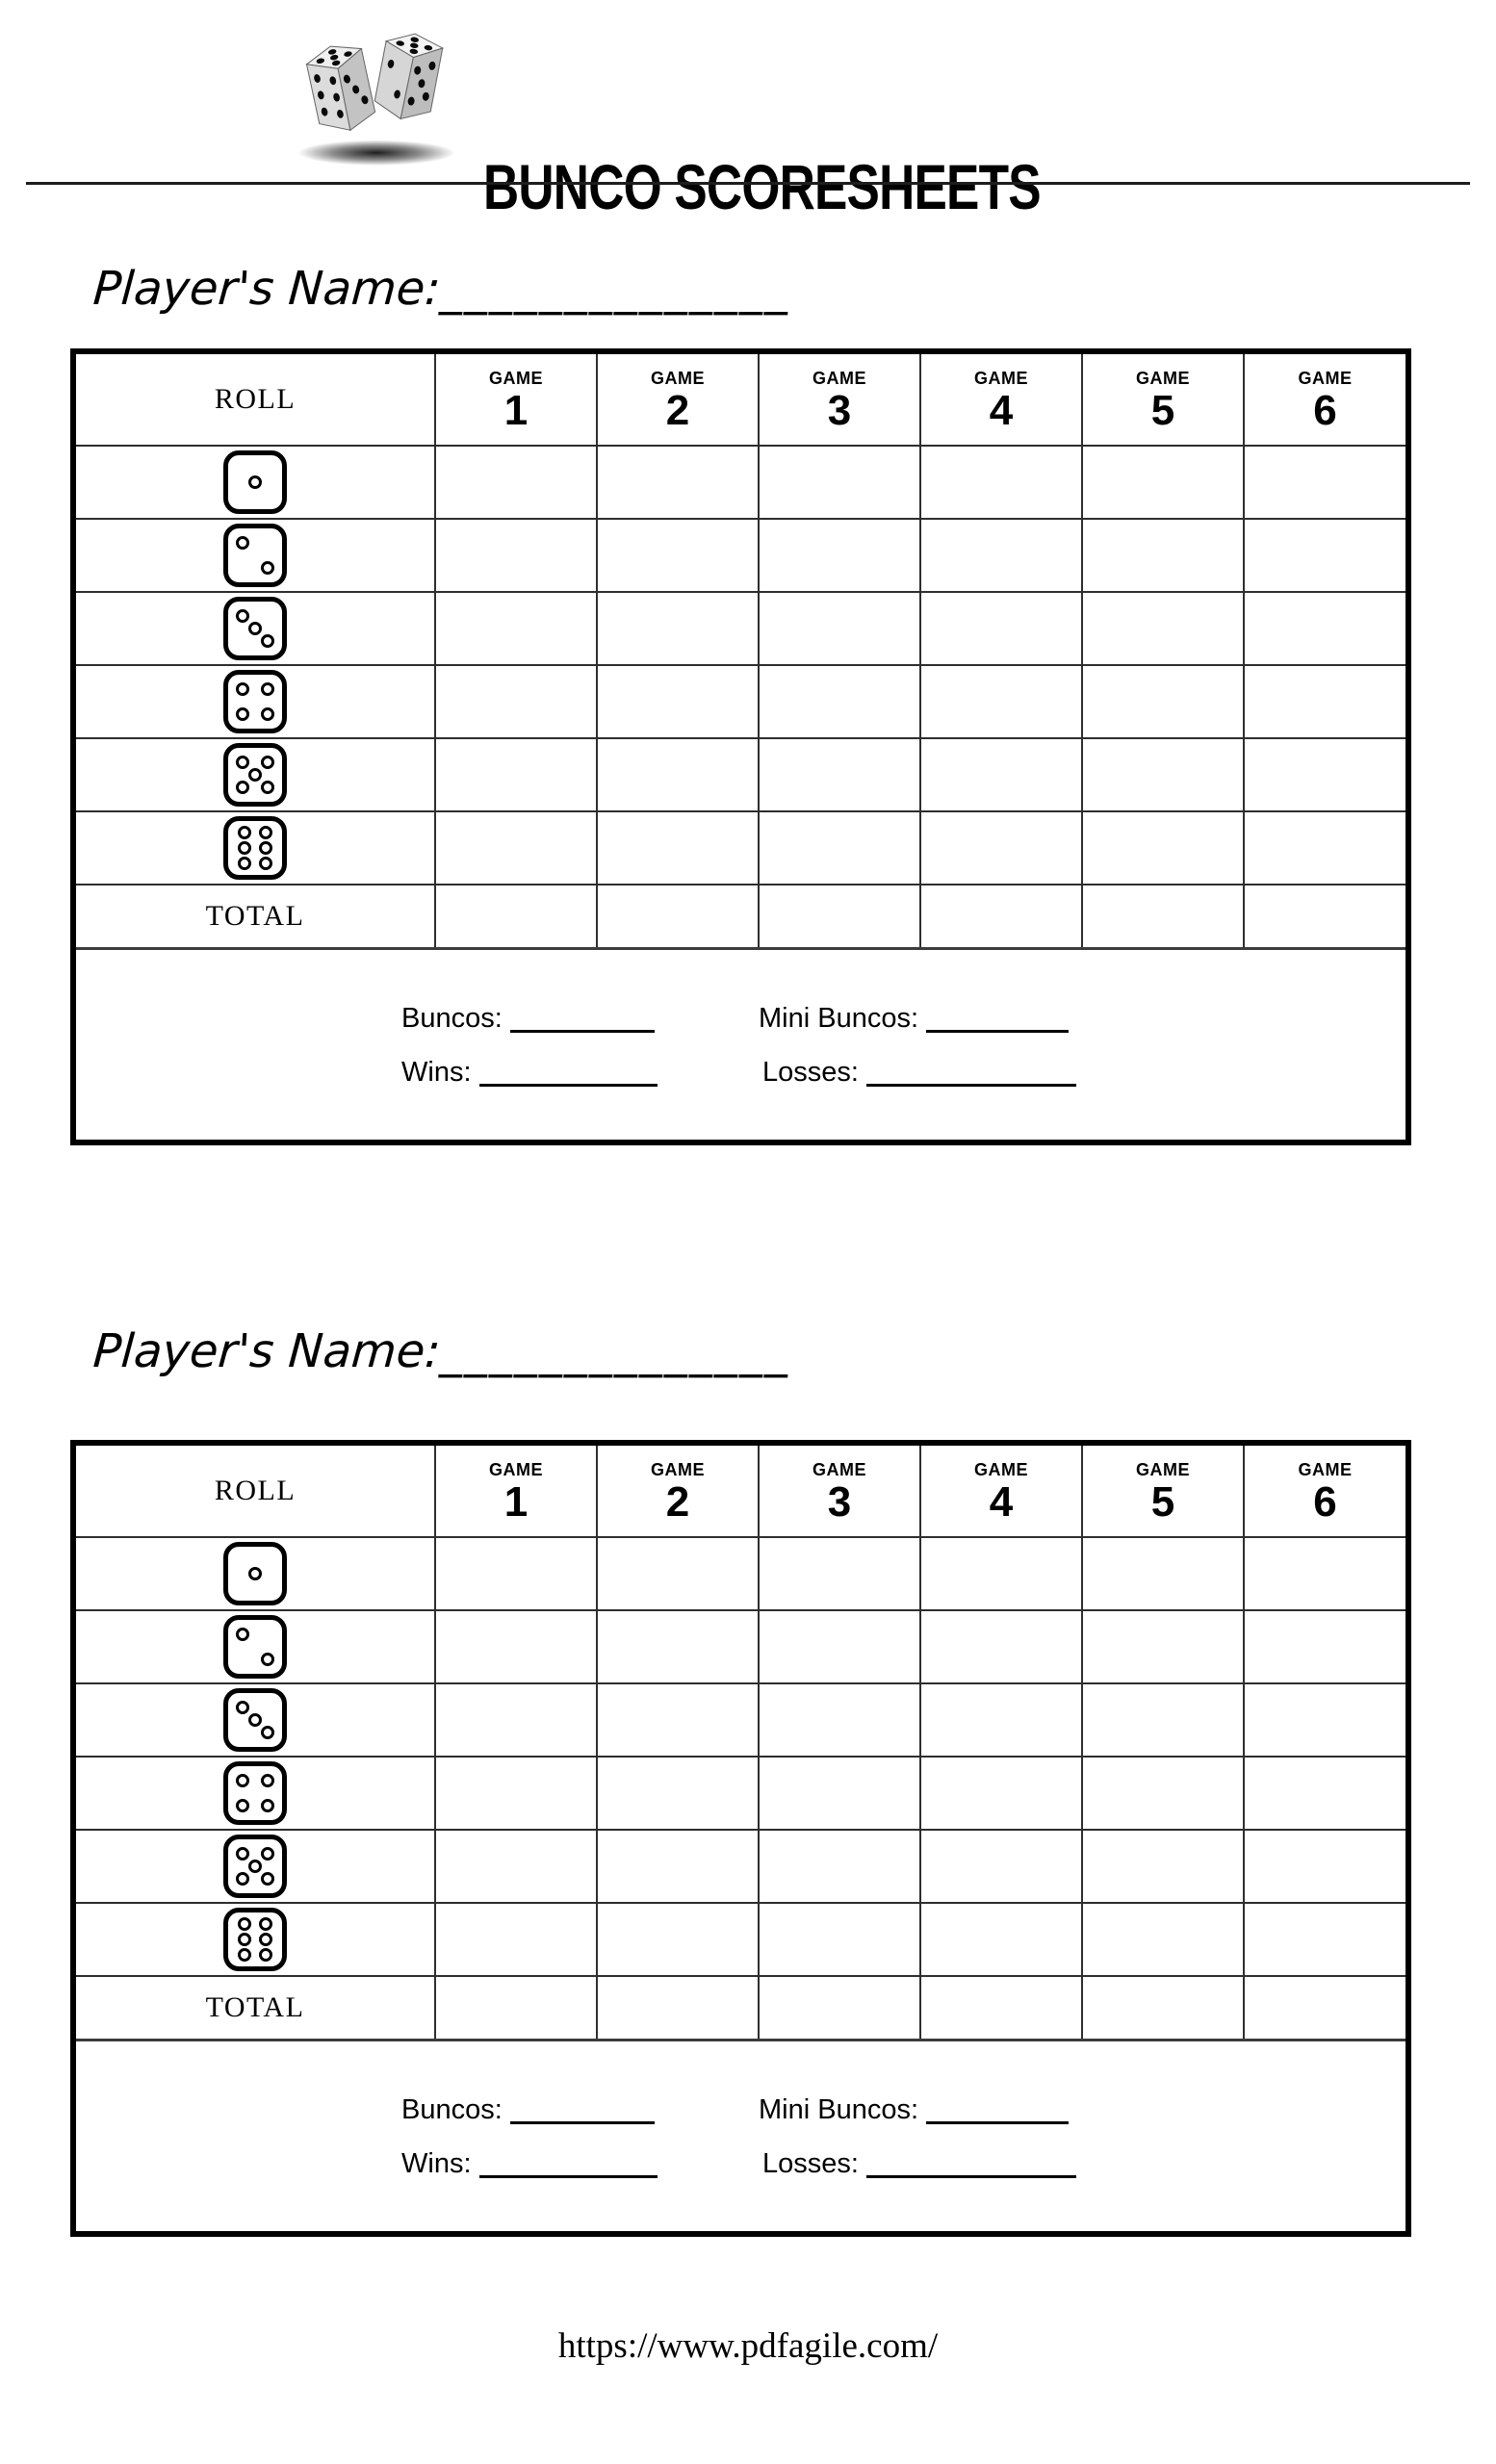 Image resolution: width=1496 pixels, height=2464 pixels. I want to click on roll-die-cell, so click(256, 701).